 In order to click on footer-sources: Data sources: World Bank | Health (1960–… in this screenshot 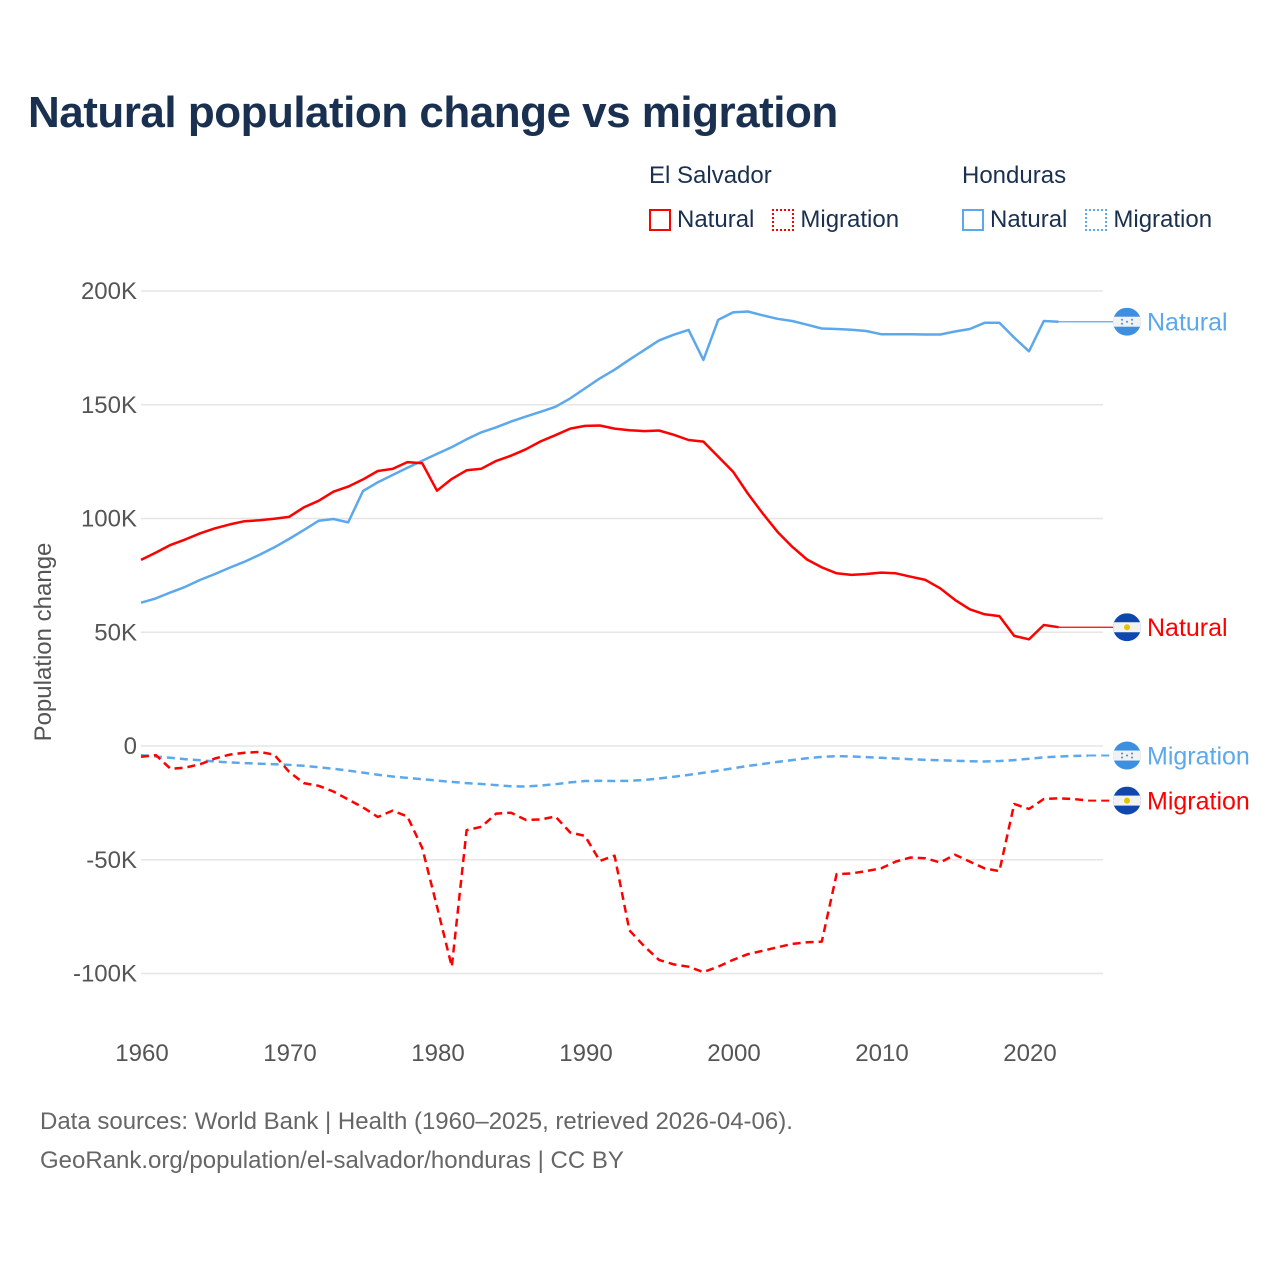, I will do `click(416, 1121)`.